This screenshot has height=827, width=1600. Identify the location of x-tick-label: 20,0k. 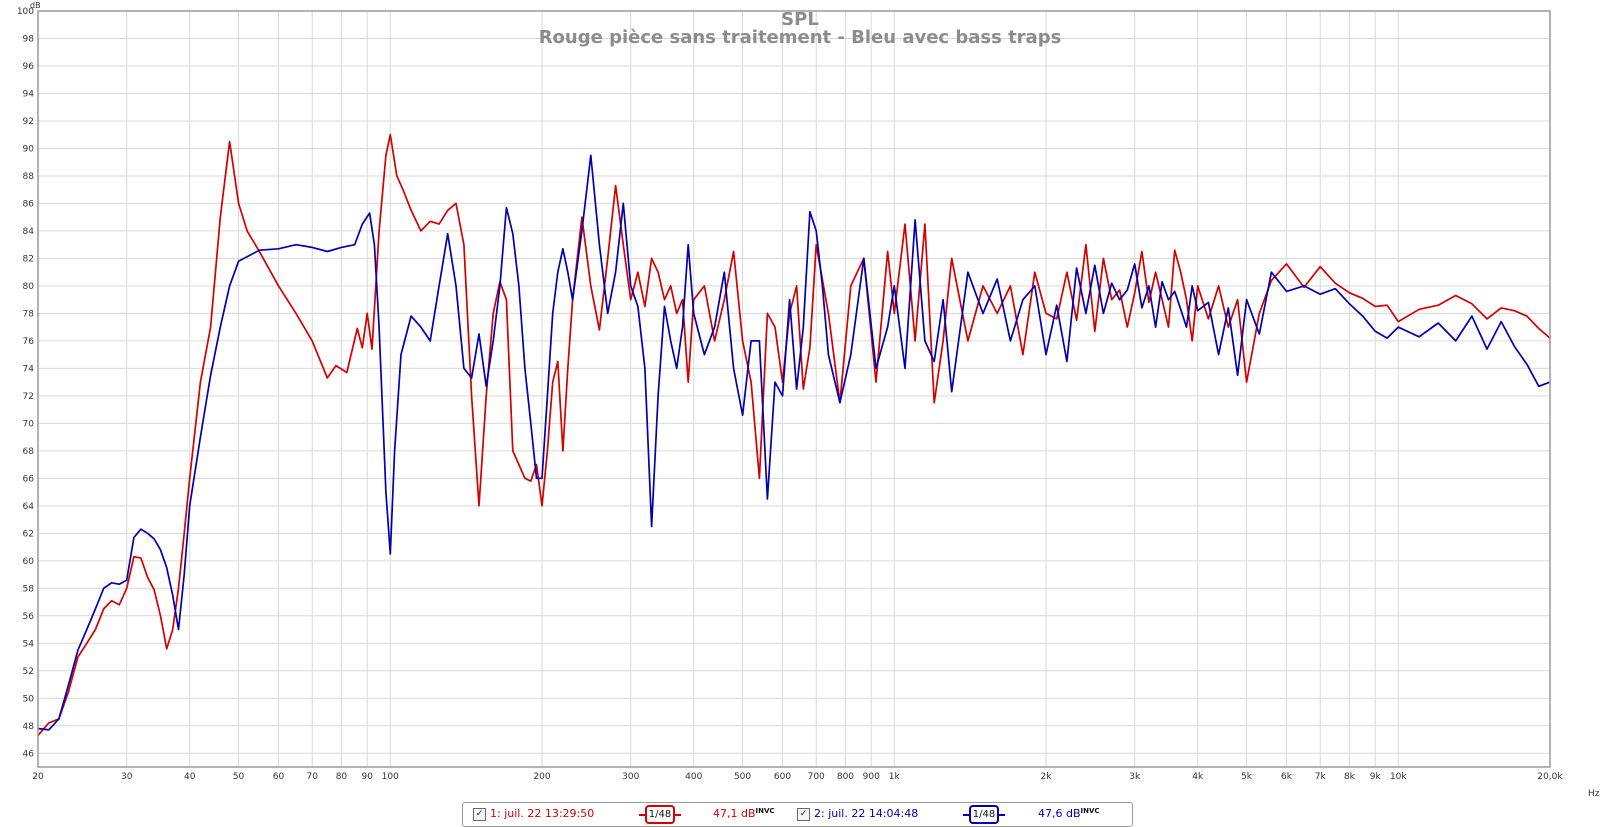
(1550, 777).